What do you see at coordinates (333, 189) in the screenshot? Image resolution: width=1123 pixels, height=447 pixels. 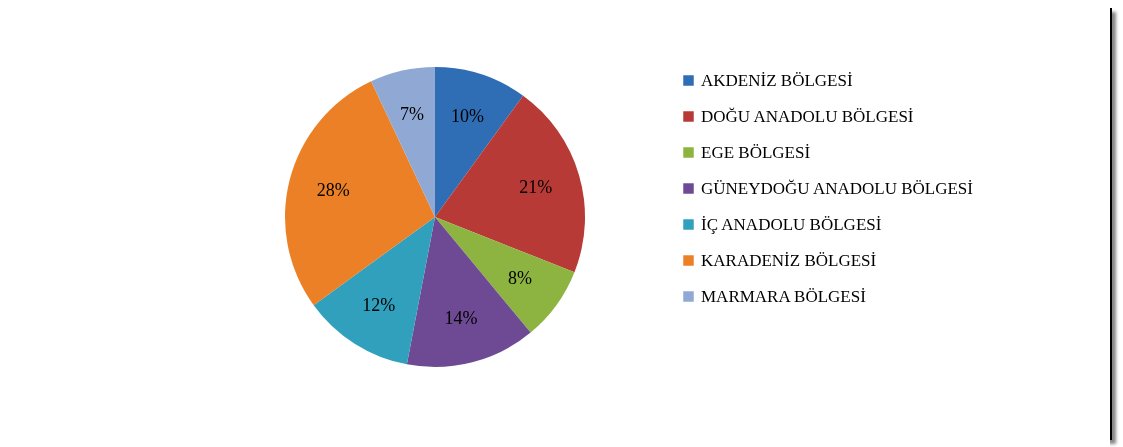 I see `data-label: 28%` at bounding box center [333, 189].